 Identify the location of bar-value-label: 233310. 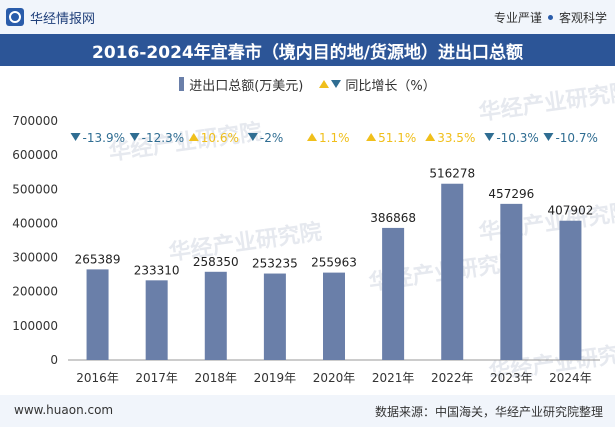
(157, 270).